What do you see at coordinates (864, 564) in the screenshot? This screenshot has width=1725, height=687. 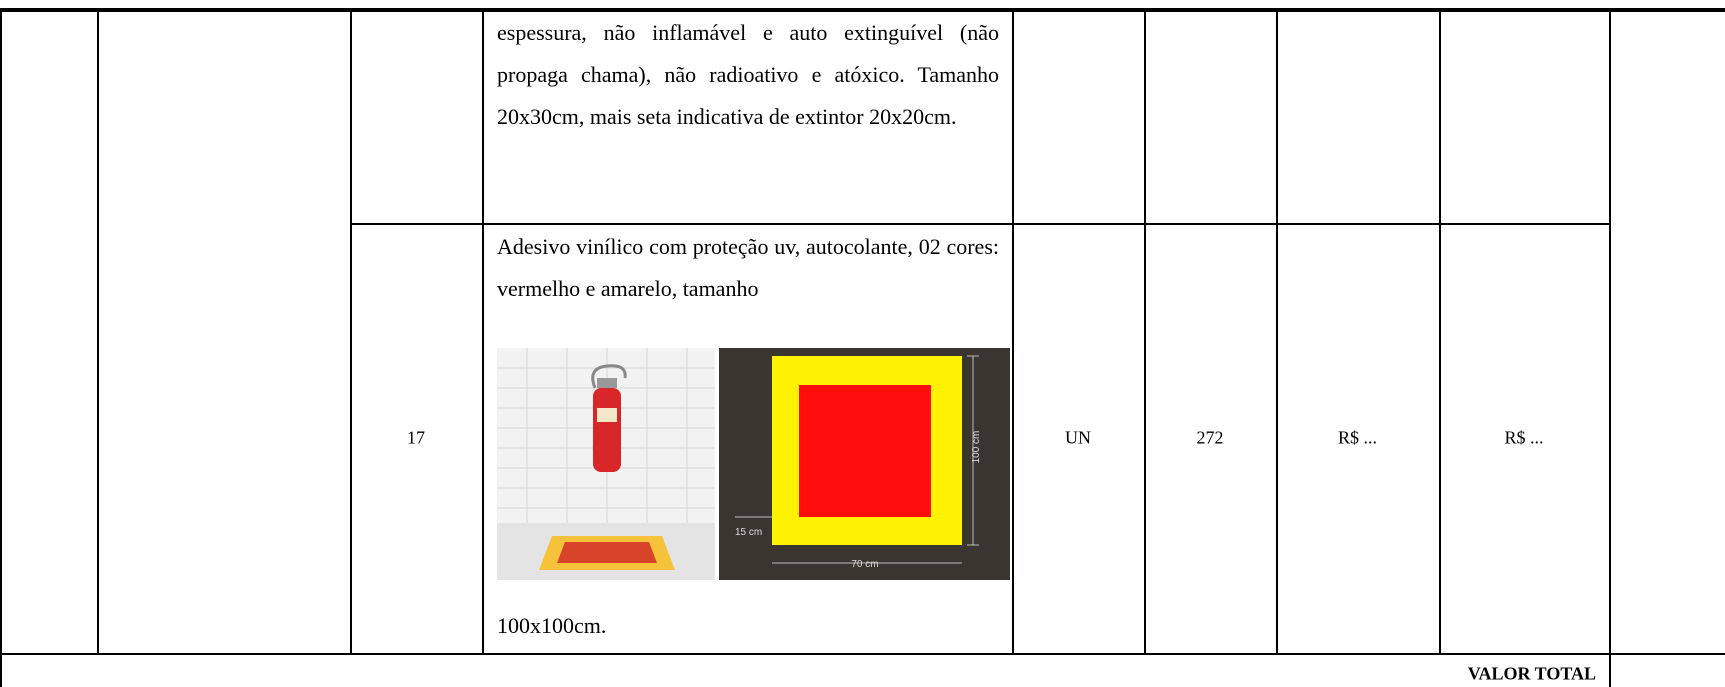 I see `image-label: 70 cm` at bounding box center [864, 564].